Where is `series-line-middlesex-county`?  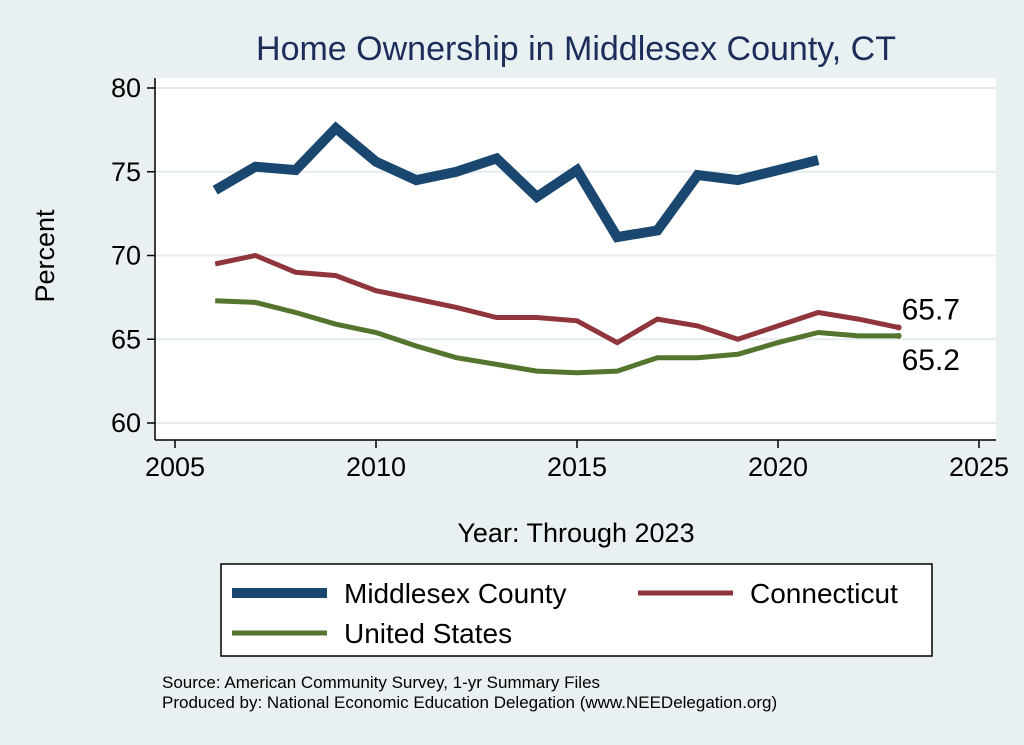 series-line-middlesex-county is located at coordinates (516, 182).